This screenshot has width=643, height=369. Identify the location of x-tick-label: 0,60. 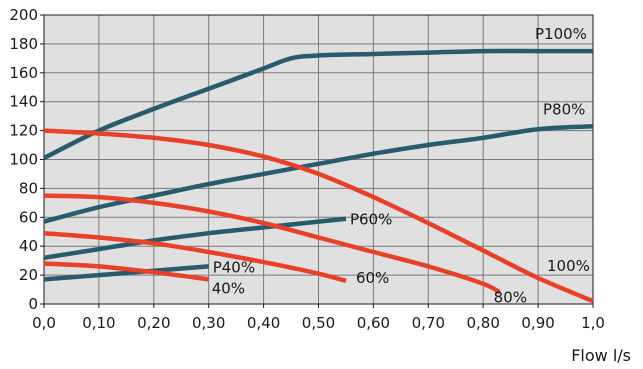
(373, 323).